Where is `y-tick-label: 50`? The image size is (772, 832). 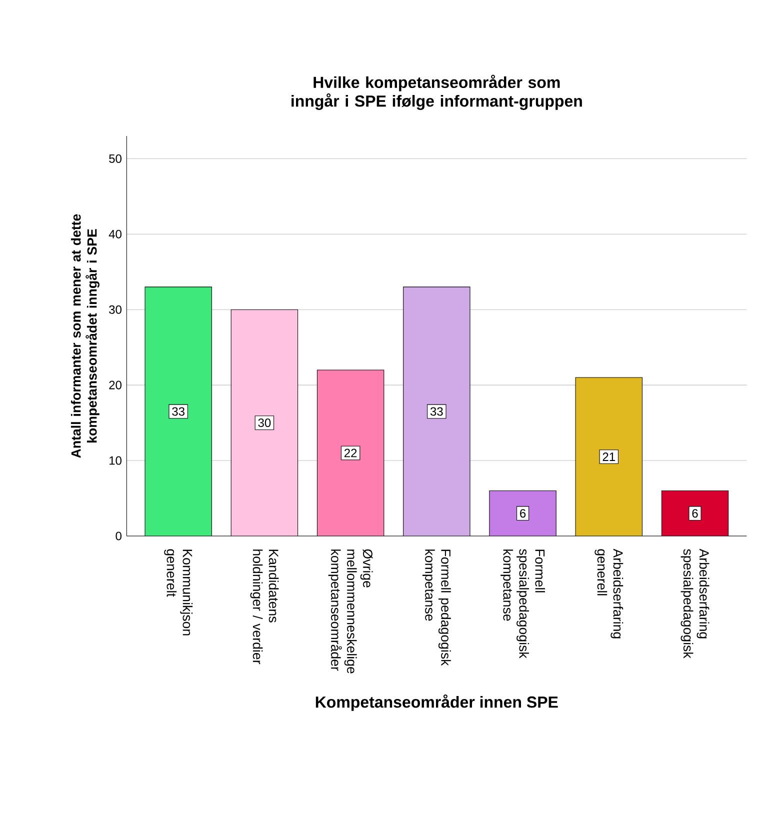 y-tick-label: 50 is located at coordinates (115, 158).